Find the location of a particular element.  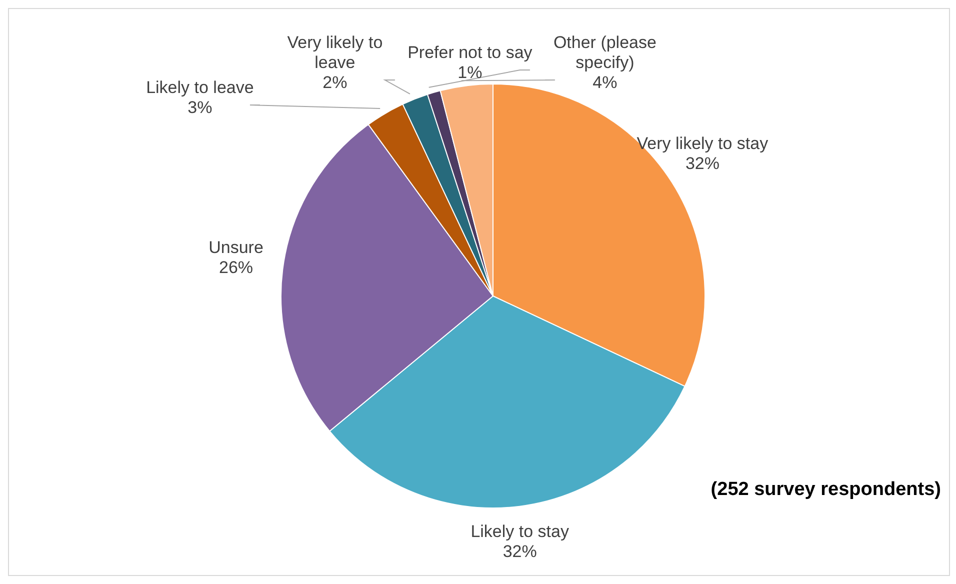

slice-label: Other (please specify) is located at coordinates (604, 52).